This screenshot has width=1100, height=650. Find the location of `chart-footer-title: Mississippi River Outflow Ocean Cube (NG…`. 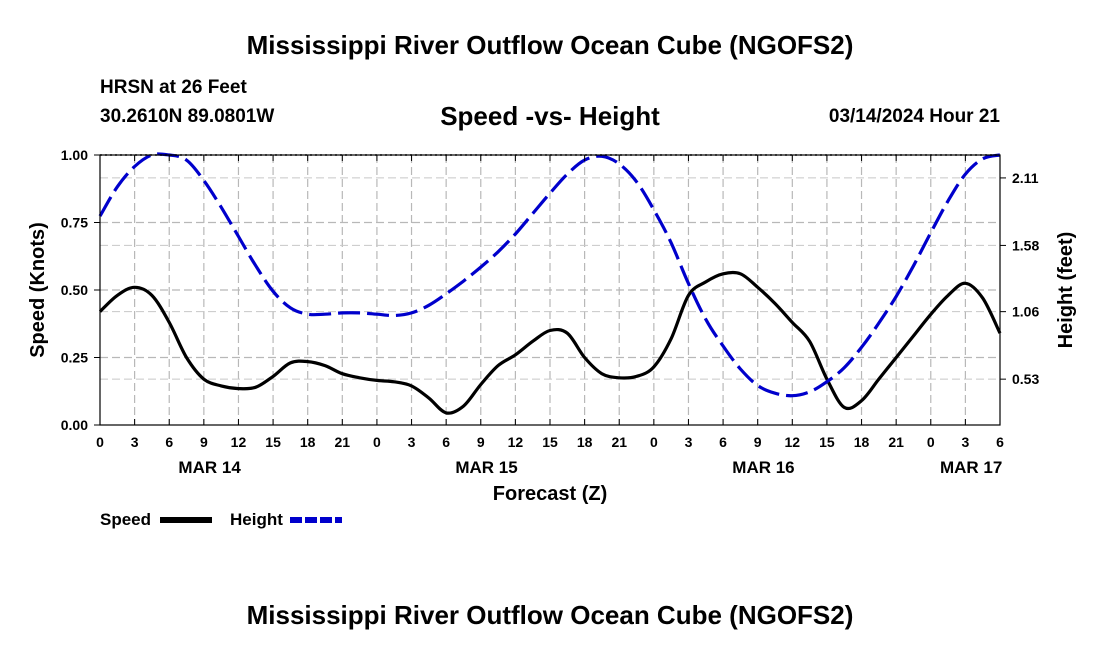

chart-footer-title: Mississippi River Outflow Ocean Cube (NG… is located at coordinates (550, 615).